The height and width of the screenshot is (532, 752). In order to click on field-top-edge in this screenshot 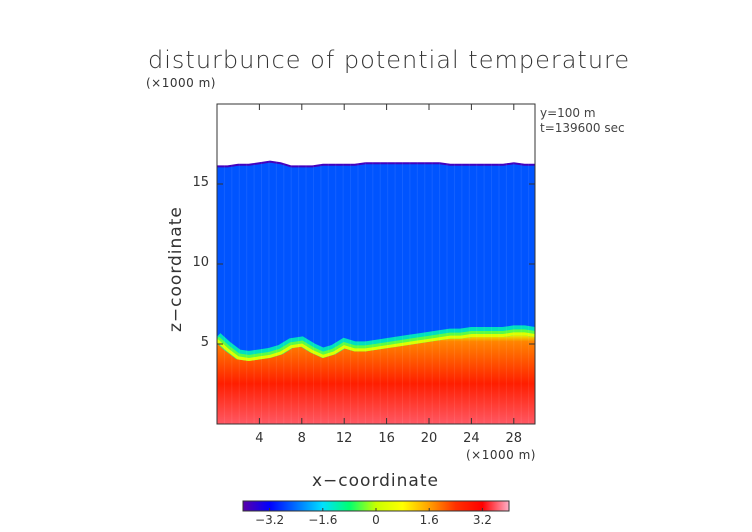, I will do `click(376, 164)`.